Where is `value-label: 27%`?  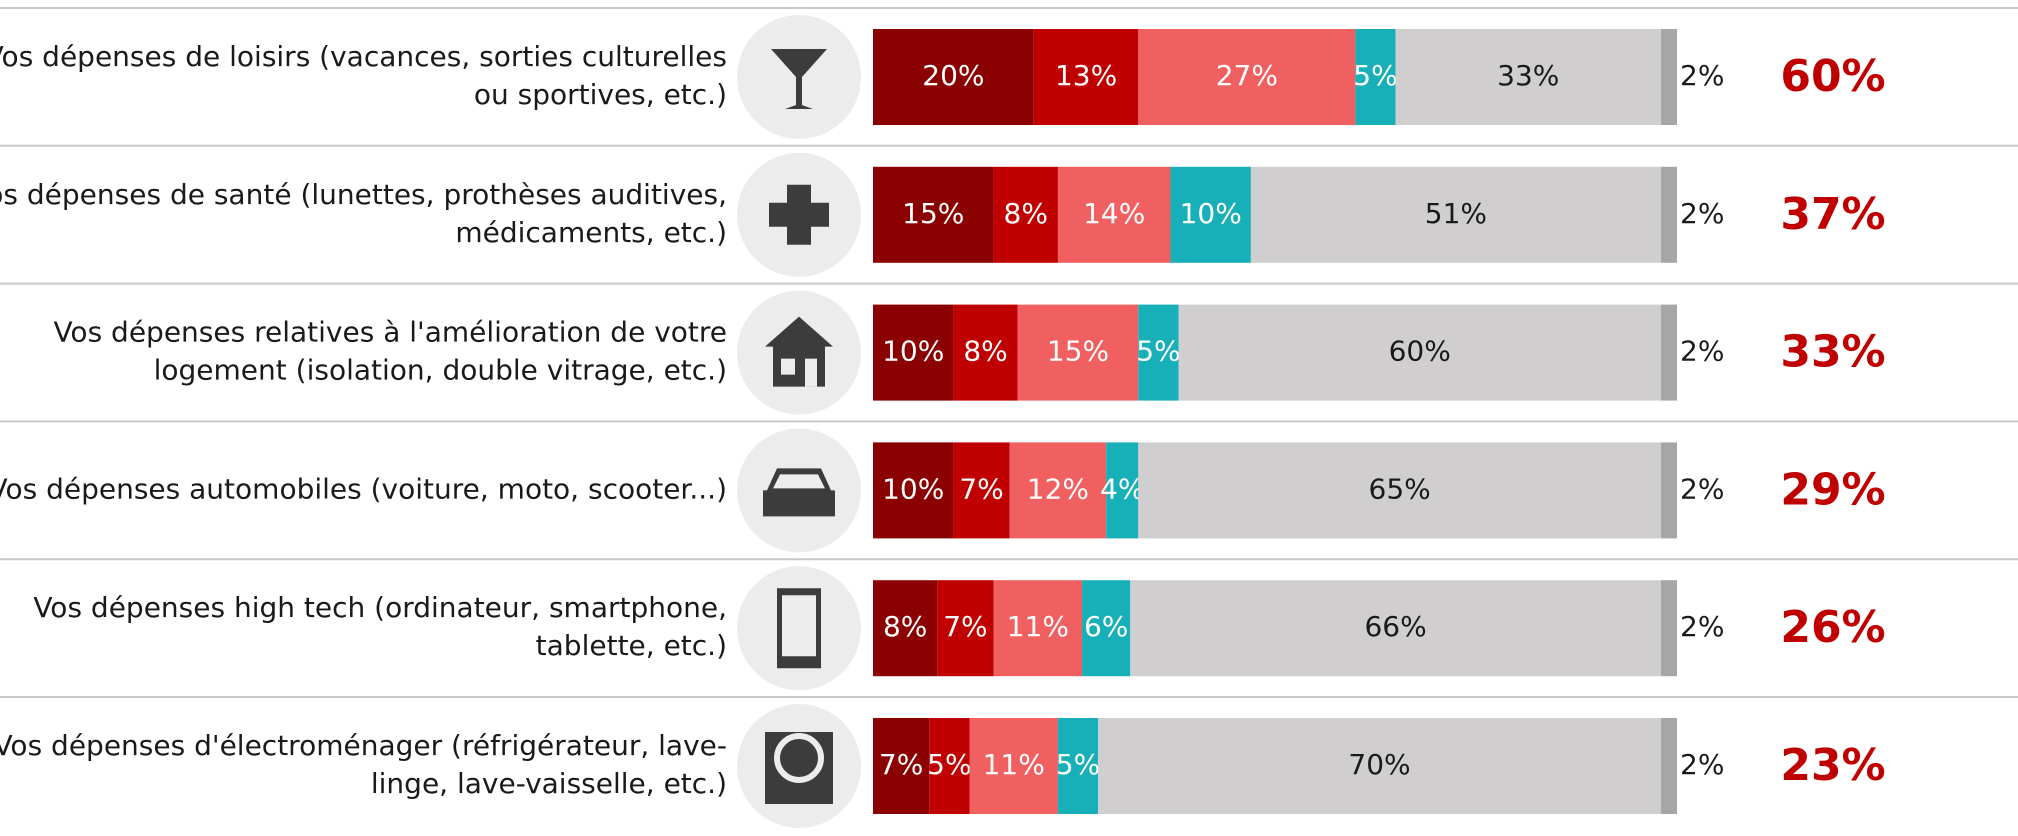 value-label: 27% is located at coordinates (1247, 75).